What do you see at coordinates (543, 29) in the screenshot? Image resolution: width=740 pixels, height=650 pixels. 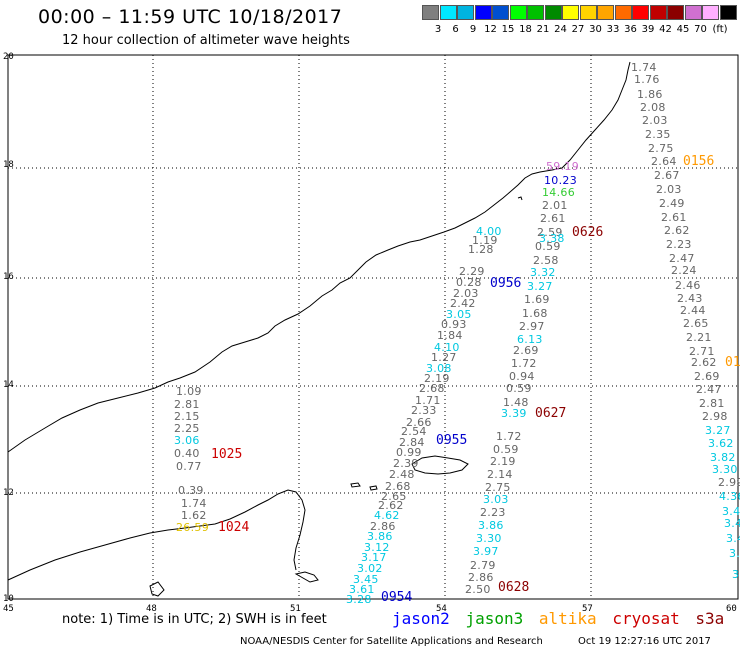 I see `color-scale-label: 21` at bounding box center [543, 29].